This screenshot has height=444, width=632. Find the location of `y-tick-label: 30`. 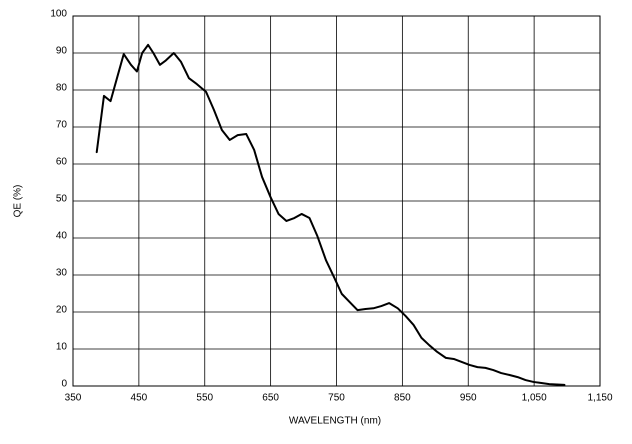

y-tick-label: 30 is located at coordinates (62, 273).